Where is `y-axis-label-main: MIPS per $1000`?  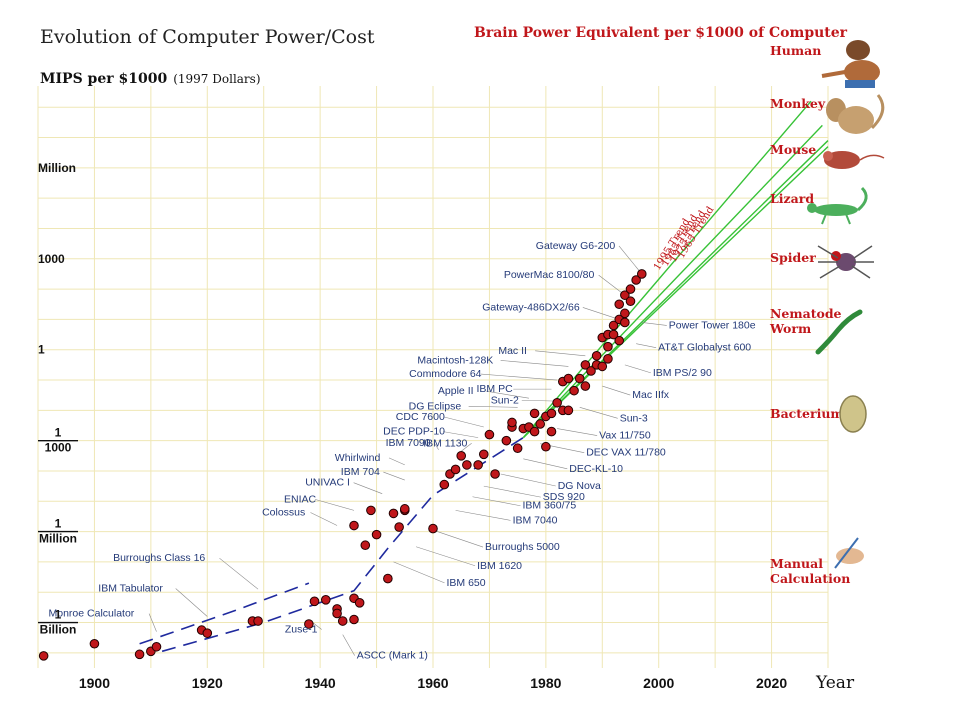
y-axis-label-main: MIPS per $1000 is located at coordinates (103, 79).